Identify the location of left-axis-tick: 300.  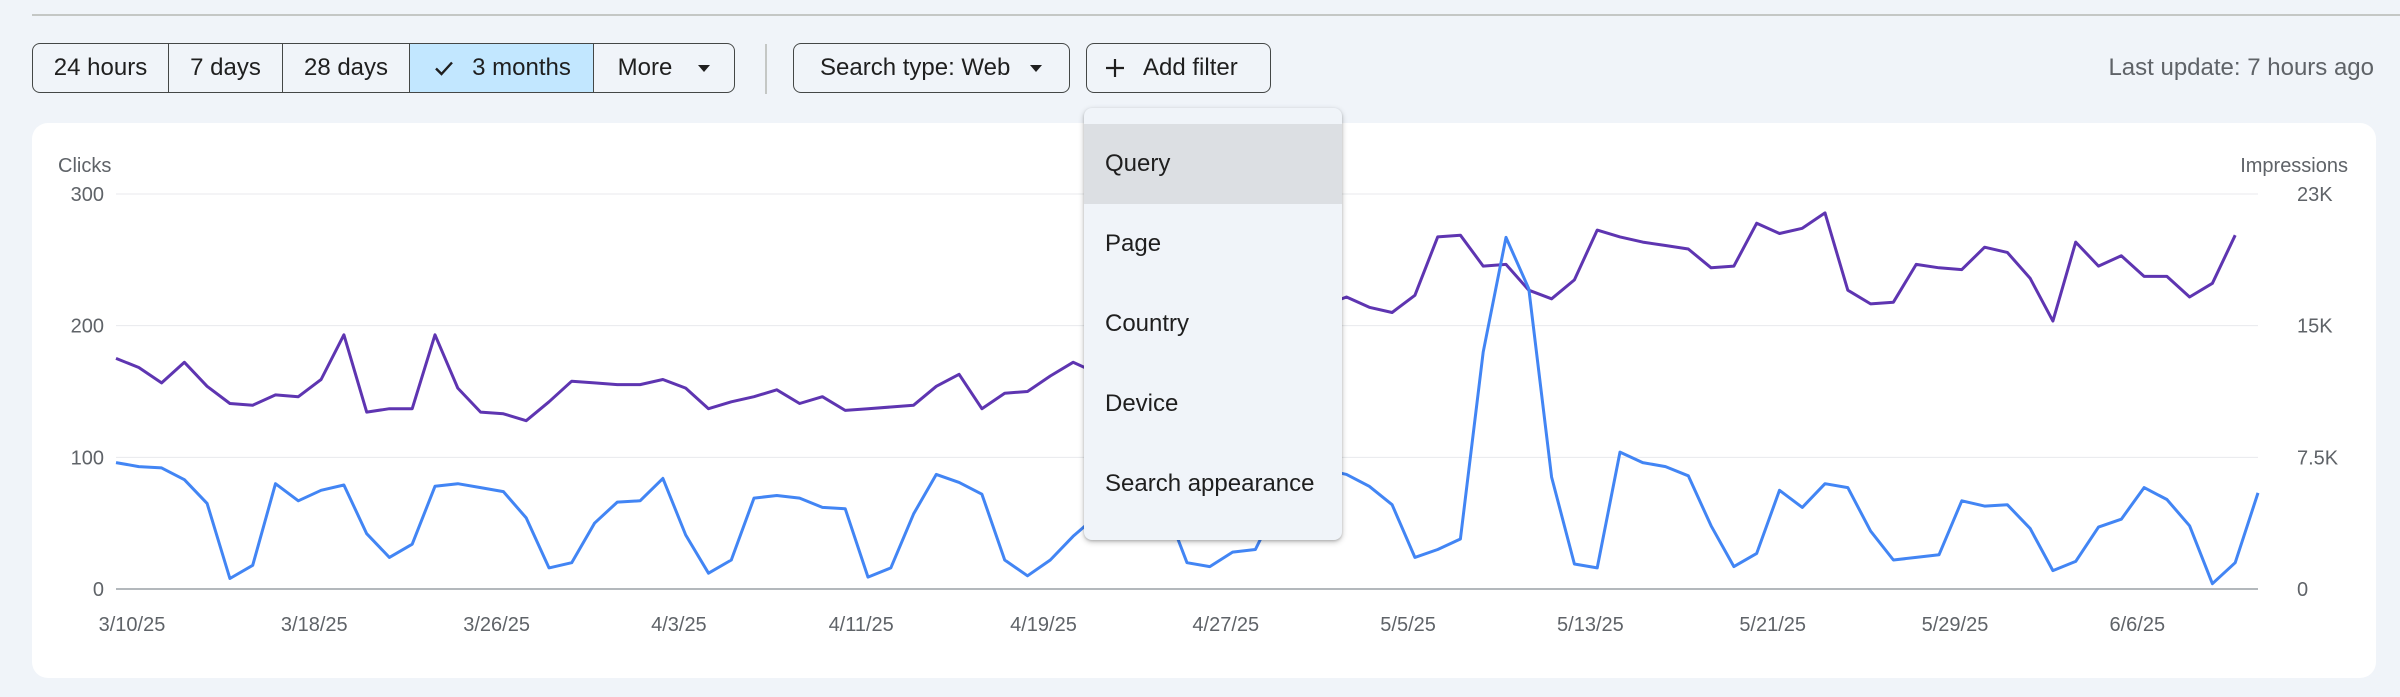
(87, 195).